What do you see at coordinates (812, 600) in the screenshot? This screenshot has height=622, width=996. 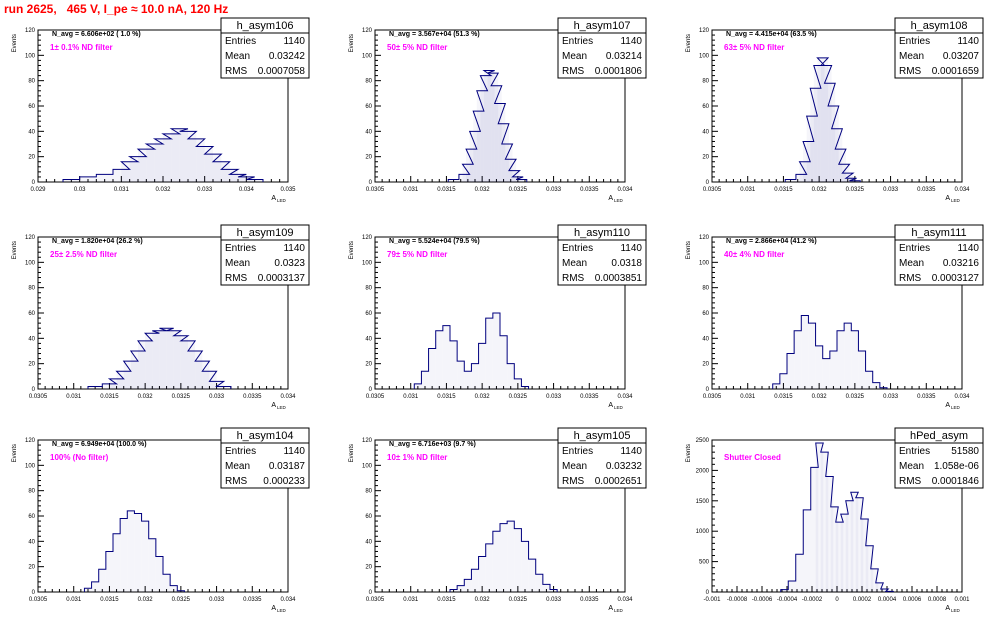 I see `x-tick-label: -0.0002` at bounding box center [812, 600].